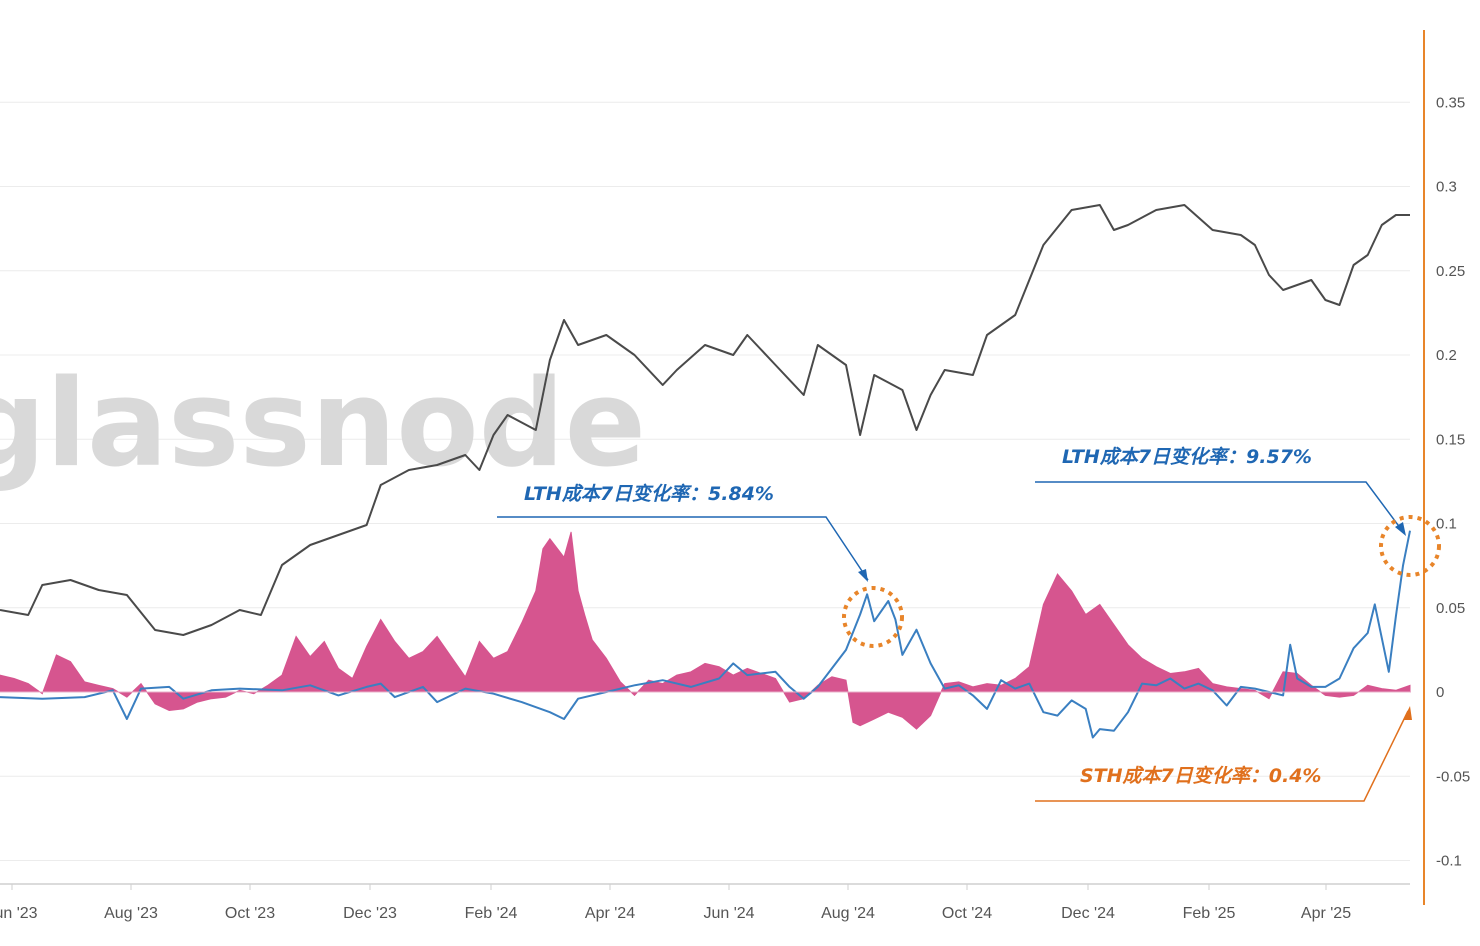  Describe the element at coordinates (1450, 102) in the screenshot. I see `y-tick-label: 0.35` at that location.